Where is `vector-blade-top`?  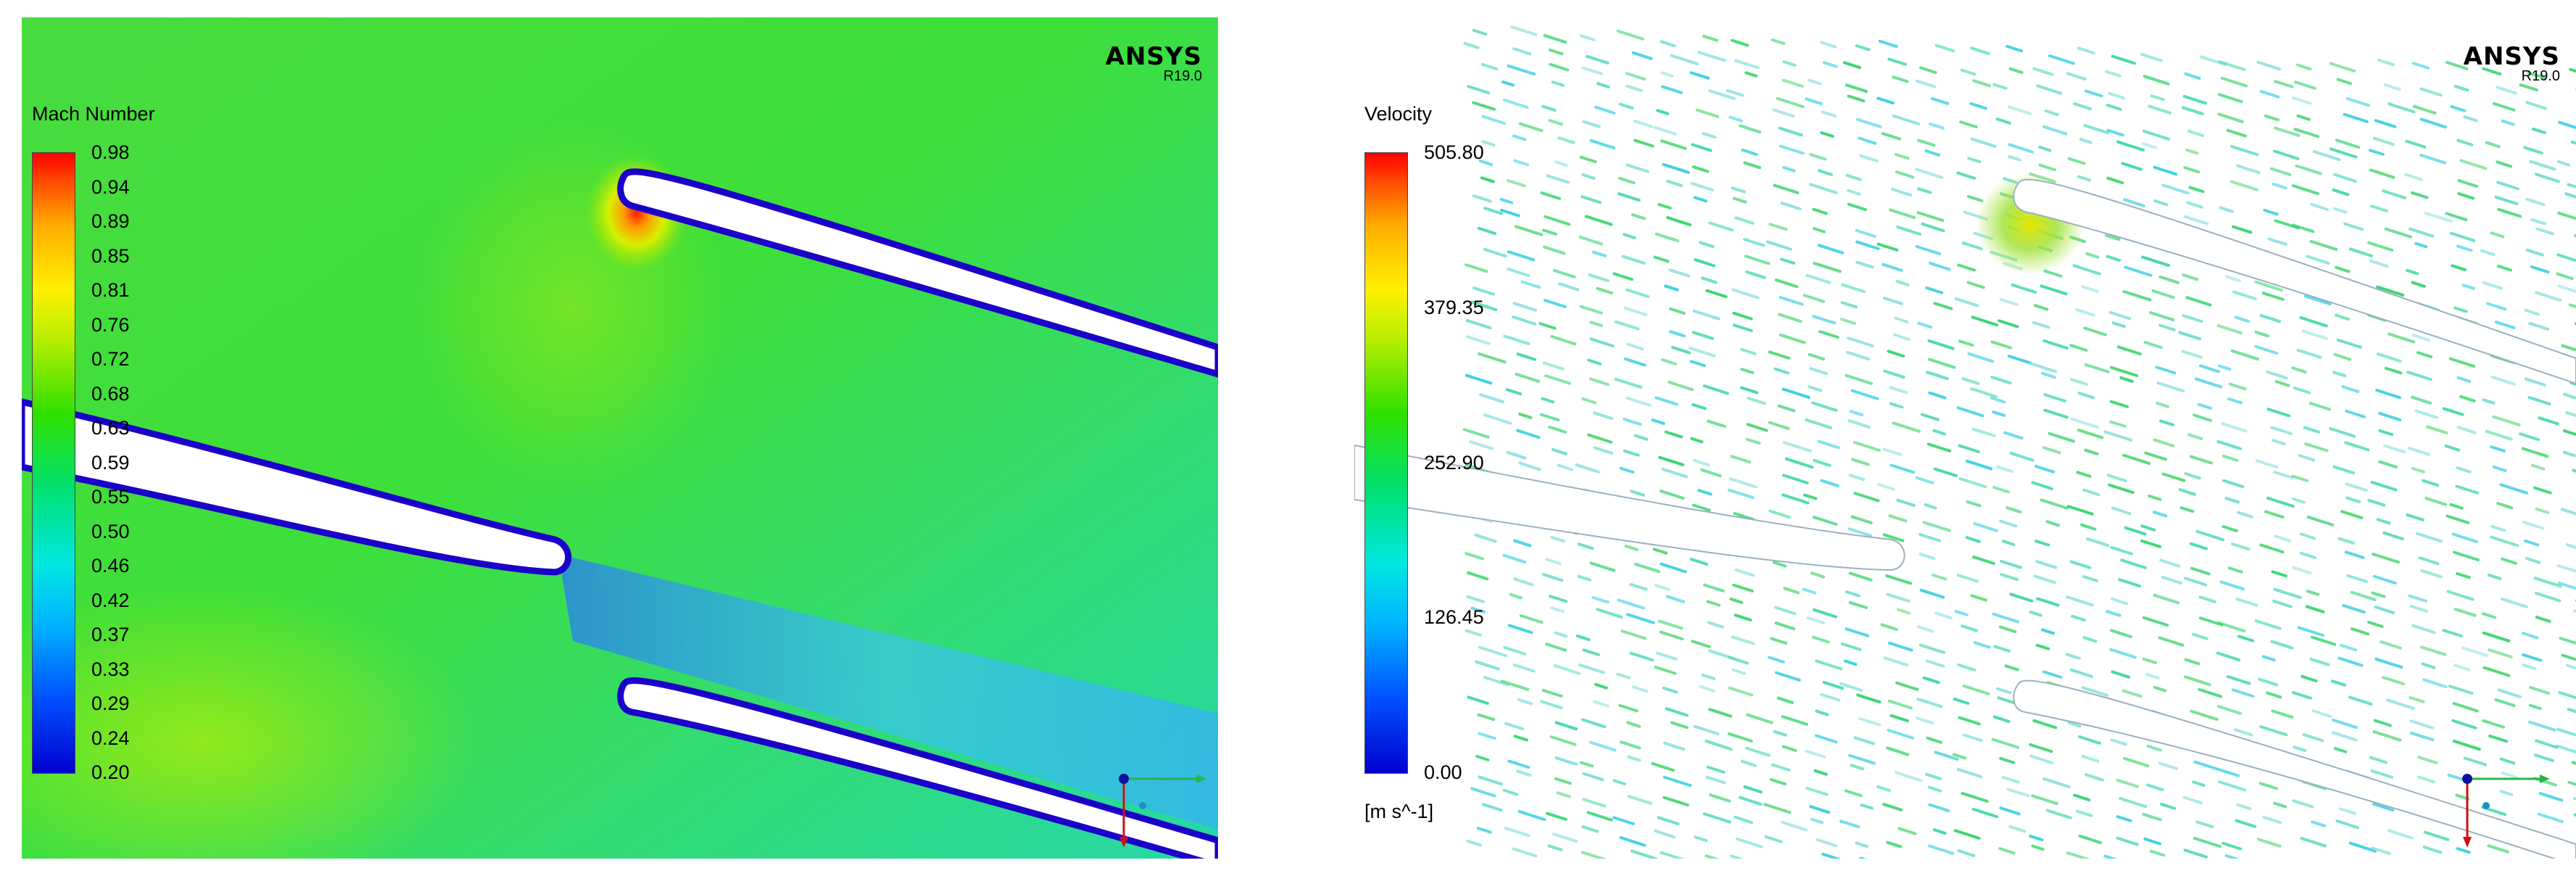
vector-blade-top is located at coordinates (2294, 281).